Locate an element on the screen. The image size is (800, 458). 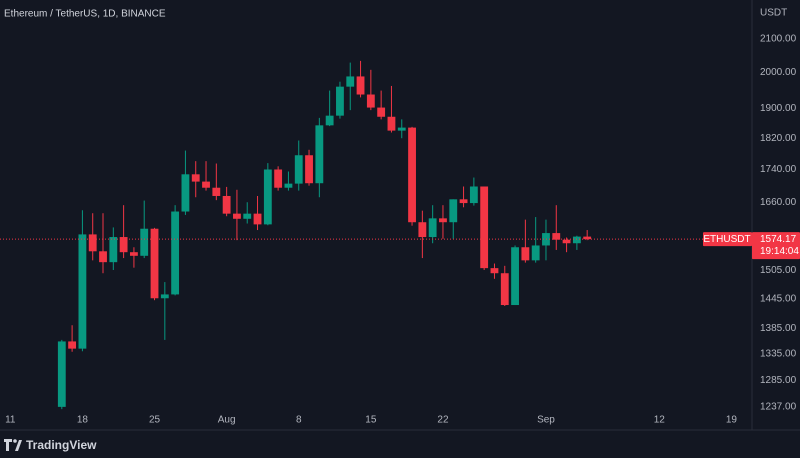
logo-icon is located at coordinates (8, 445).